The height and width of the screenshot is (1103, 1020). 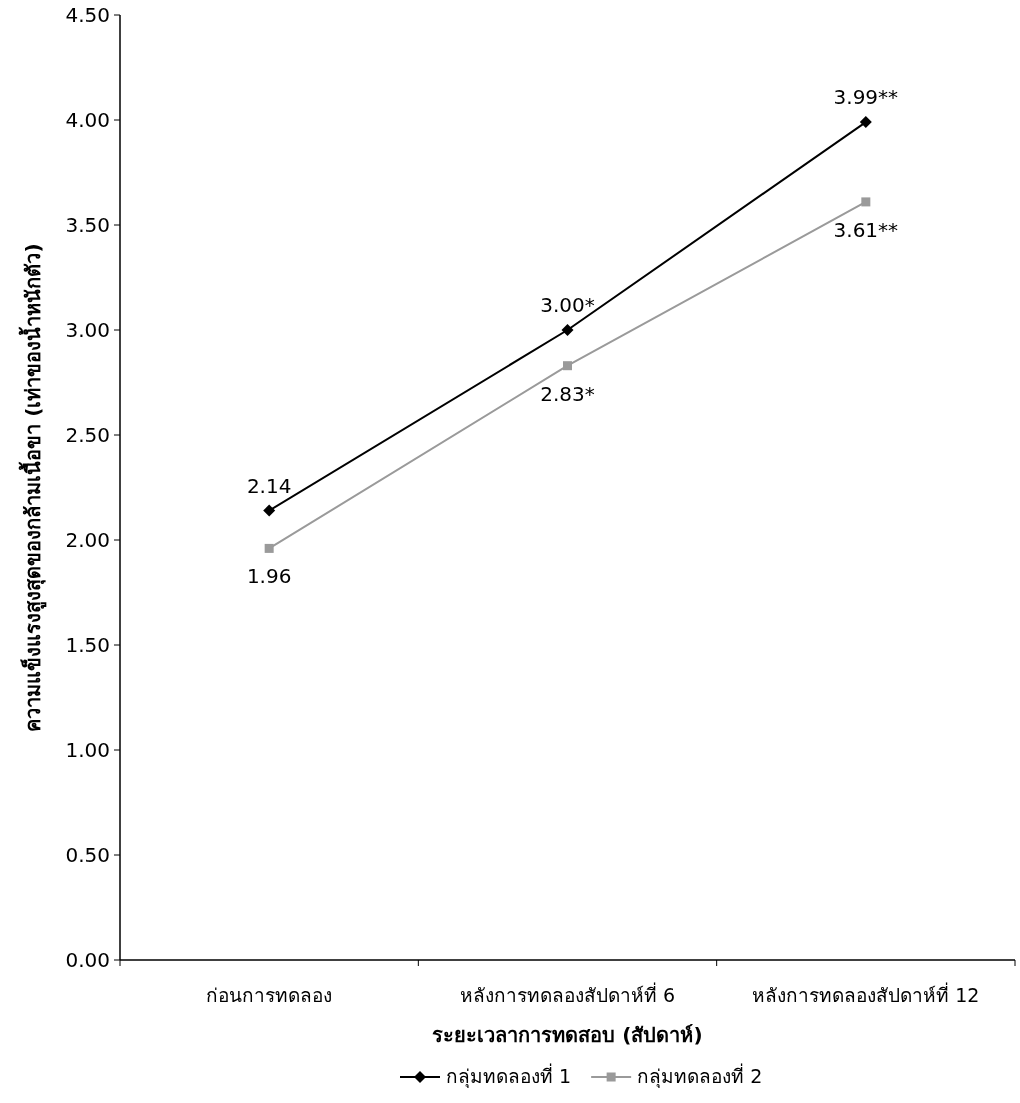 What do you see at coordinates (269, 485) in the screenshot?
I see `data-label: 2.14` at bounding box center [269, 485].